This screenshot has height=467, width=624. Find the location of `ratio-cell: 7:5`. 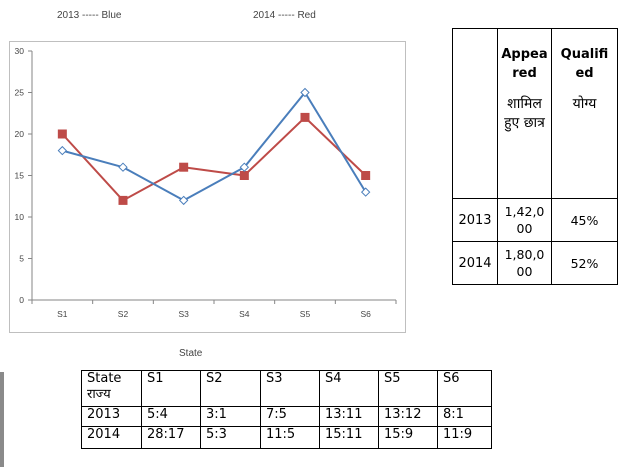

ratio-cell: 7:5 is located at coordinates (290, 416).